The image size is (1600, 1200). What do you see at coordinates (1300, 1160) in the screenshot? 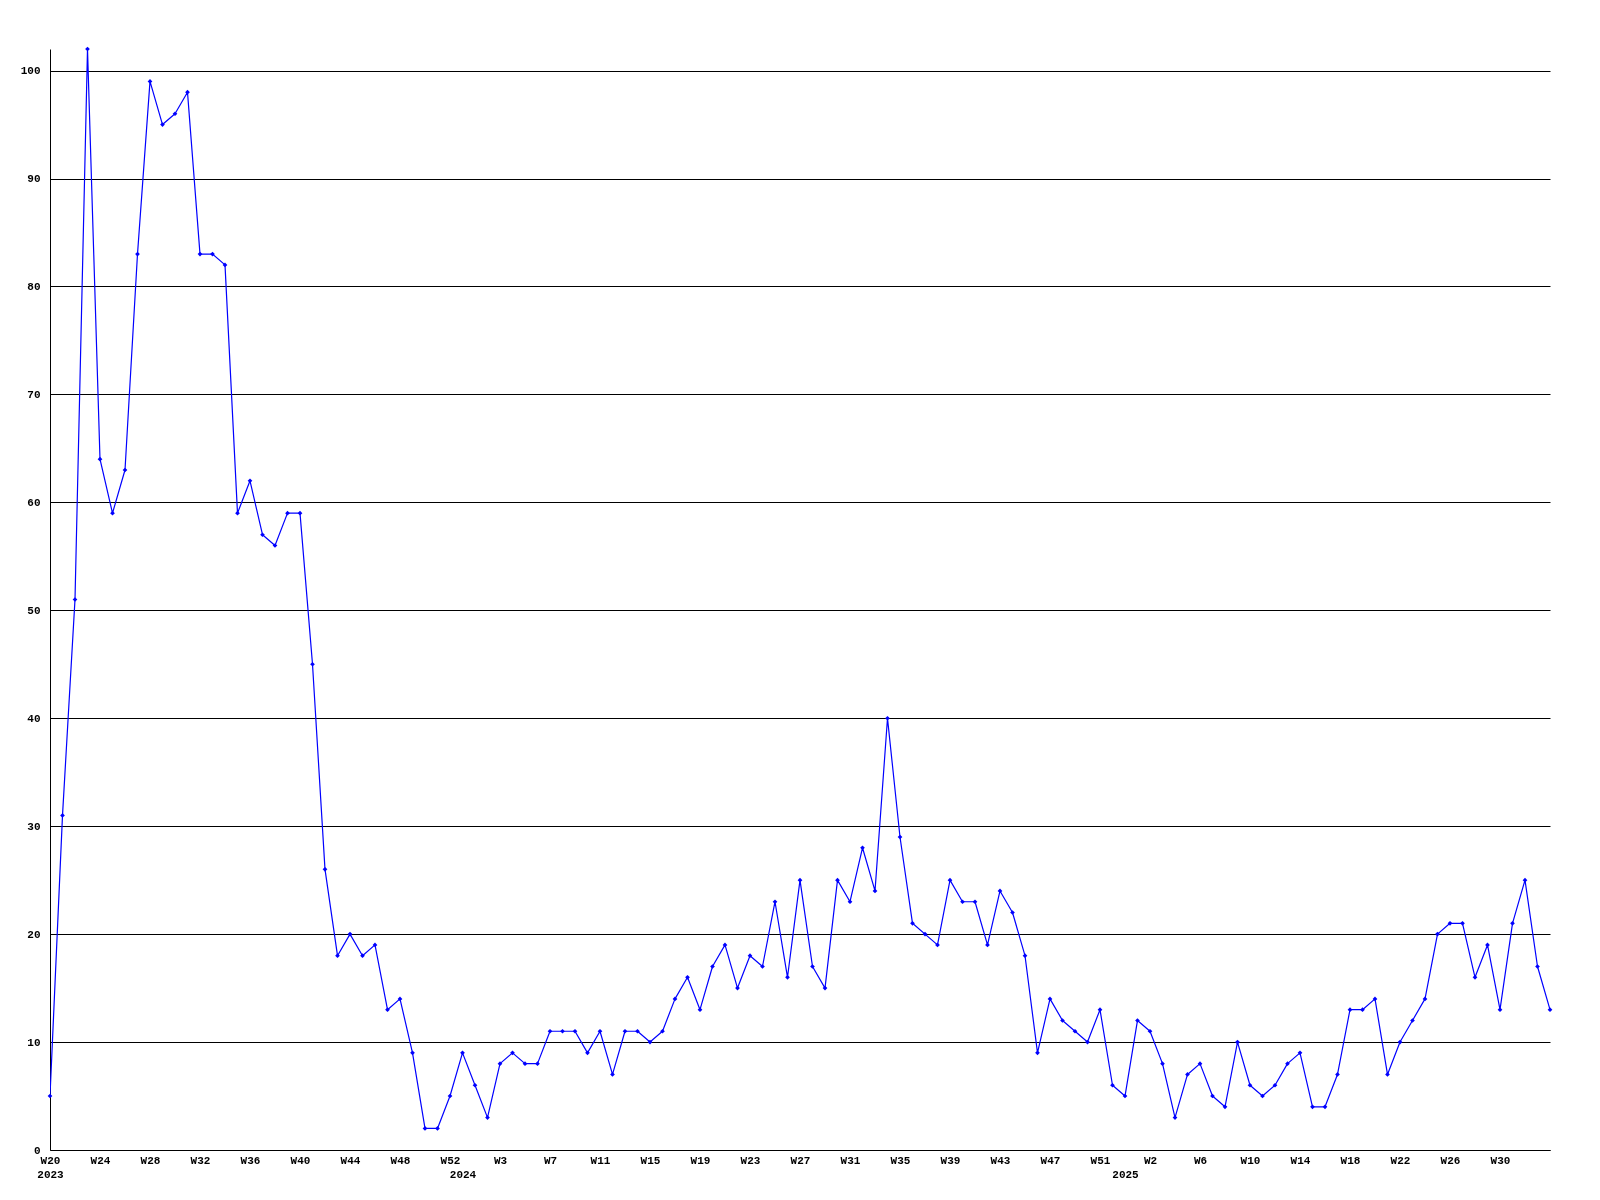
I see `x-tick-label: W14` at bounding box center [1300, 1160].